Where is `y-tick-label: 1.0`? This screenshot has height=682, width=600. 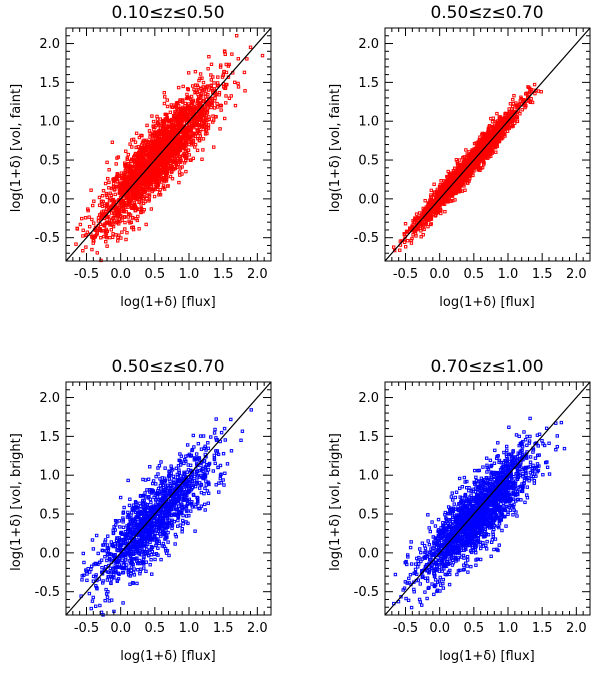
y-tick-label: 1.0 is located at coordinates (368, 122).